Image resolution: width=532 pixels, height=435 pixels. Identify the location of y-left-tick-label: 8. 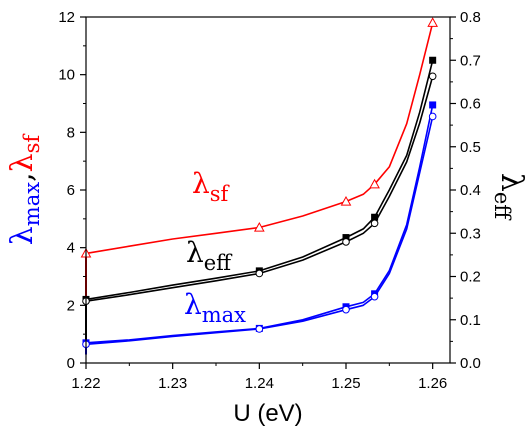
(71, 132).